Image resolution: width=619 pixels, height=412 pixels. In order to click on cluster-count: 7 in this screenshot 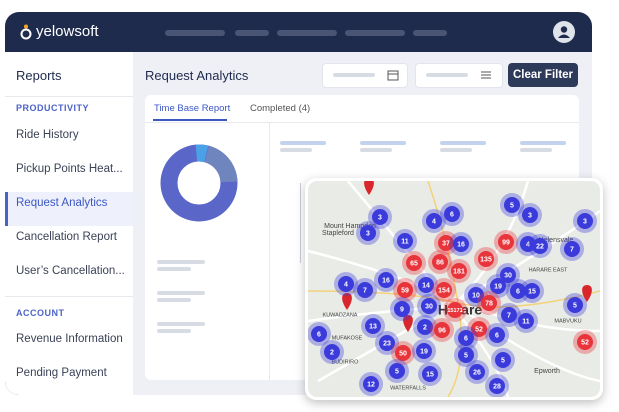, I will do `click(572, 249)`.